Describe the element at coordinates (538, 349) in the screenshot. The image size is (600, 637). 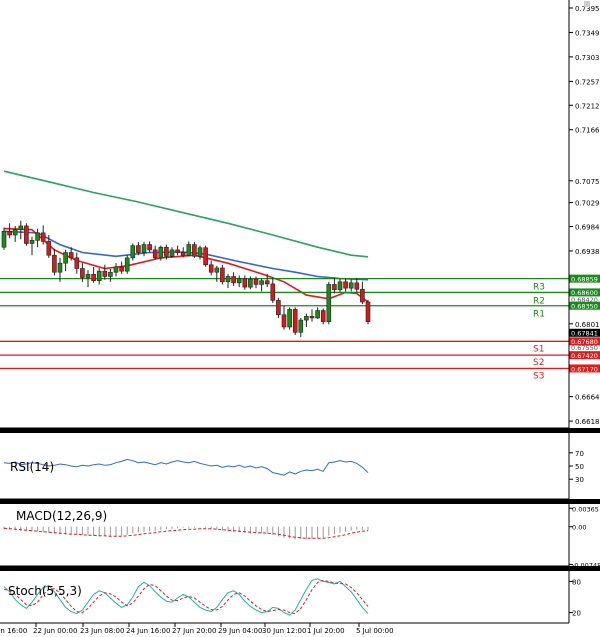
I see `level-name-s1: S1` at that location.